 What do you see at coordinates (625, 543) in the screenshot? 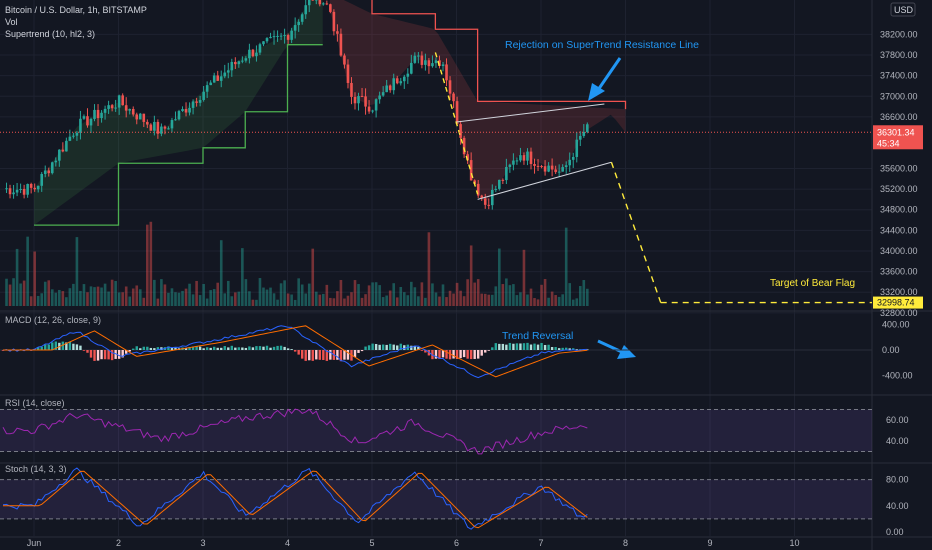
I see `time-tick-label: 8` at bounding box center [625, 543].